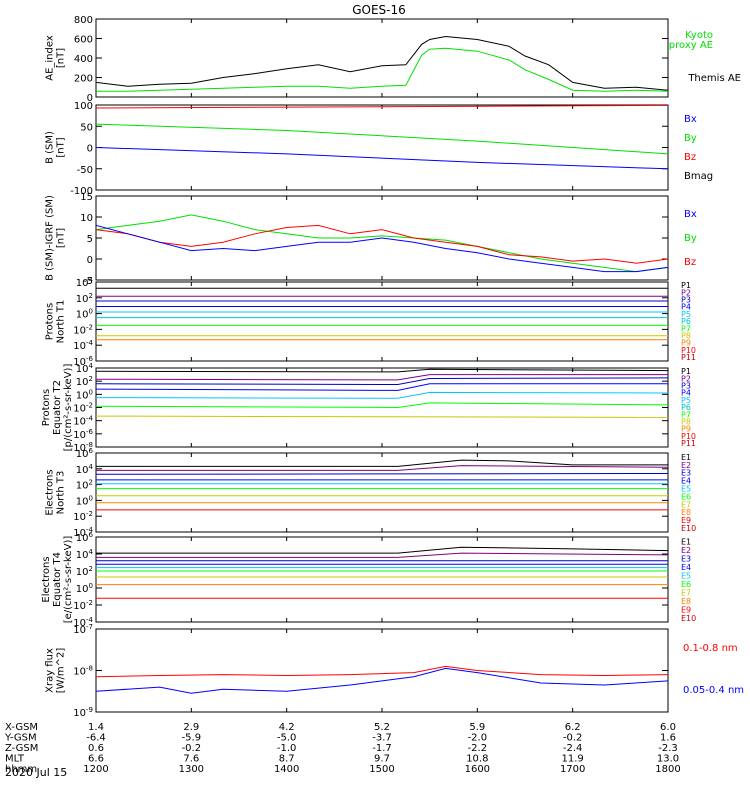  I want to click on legend-entry: E9, so click(686, 610).